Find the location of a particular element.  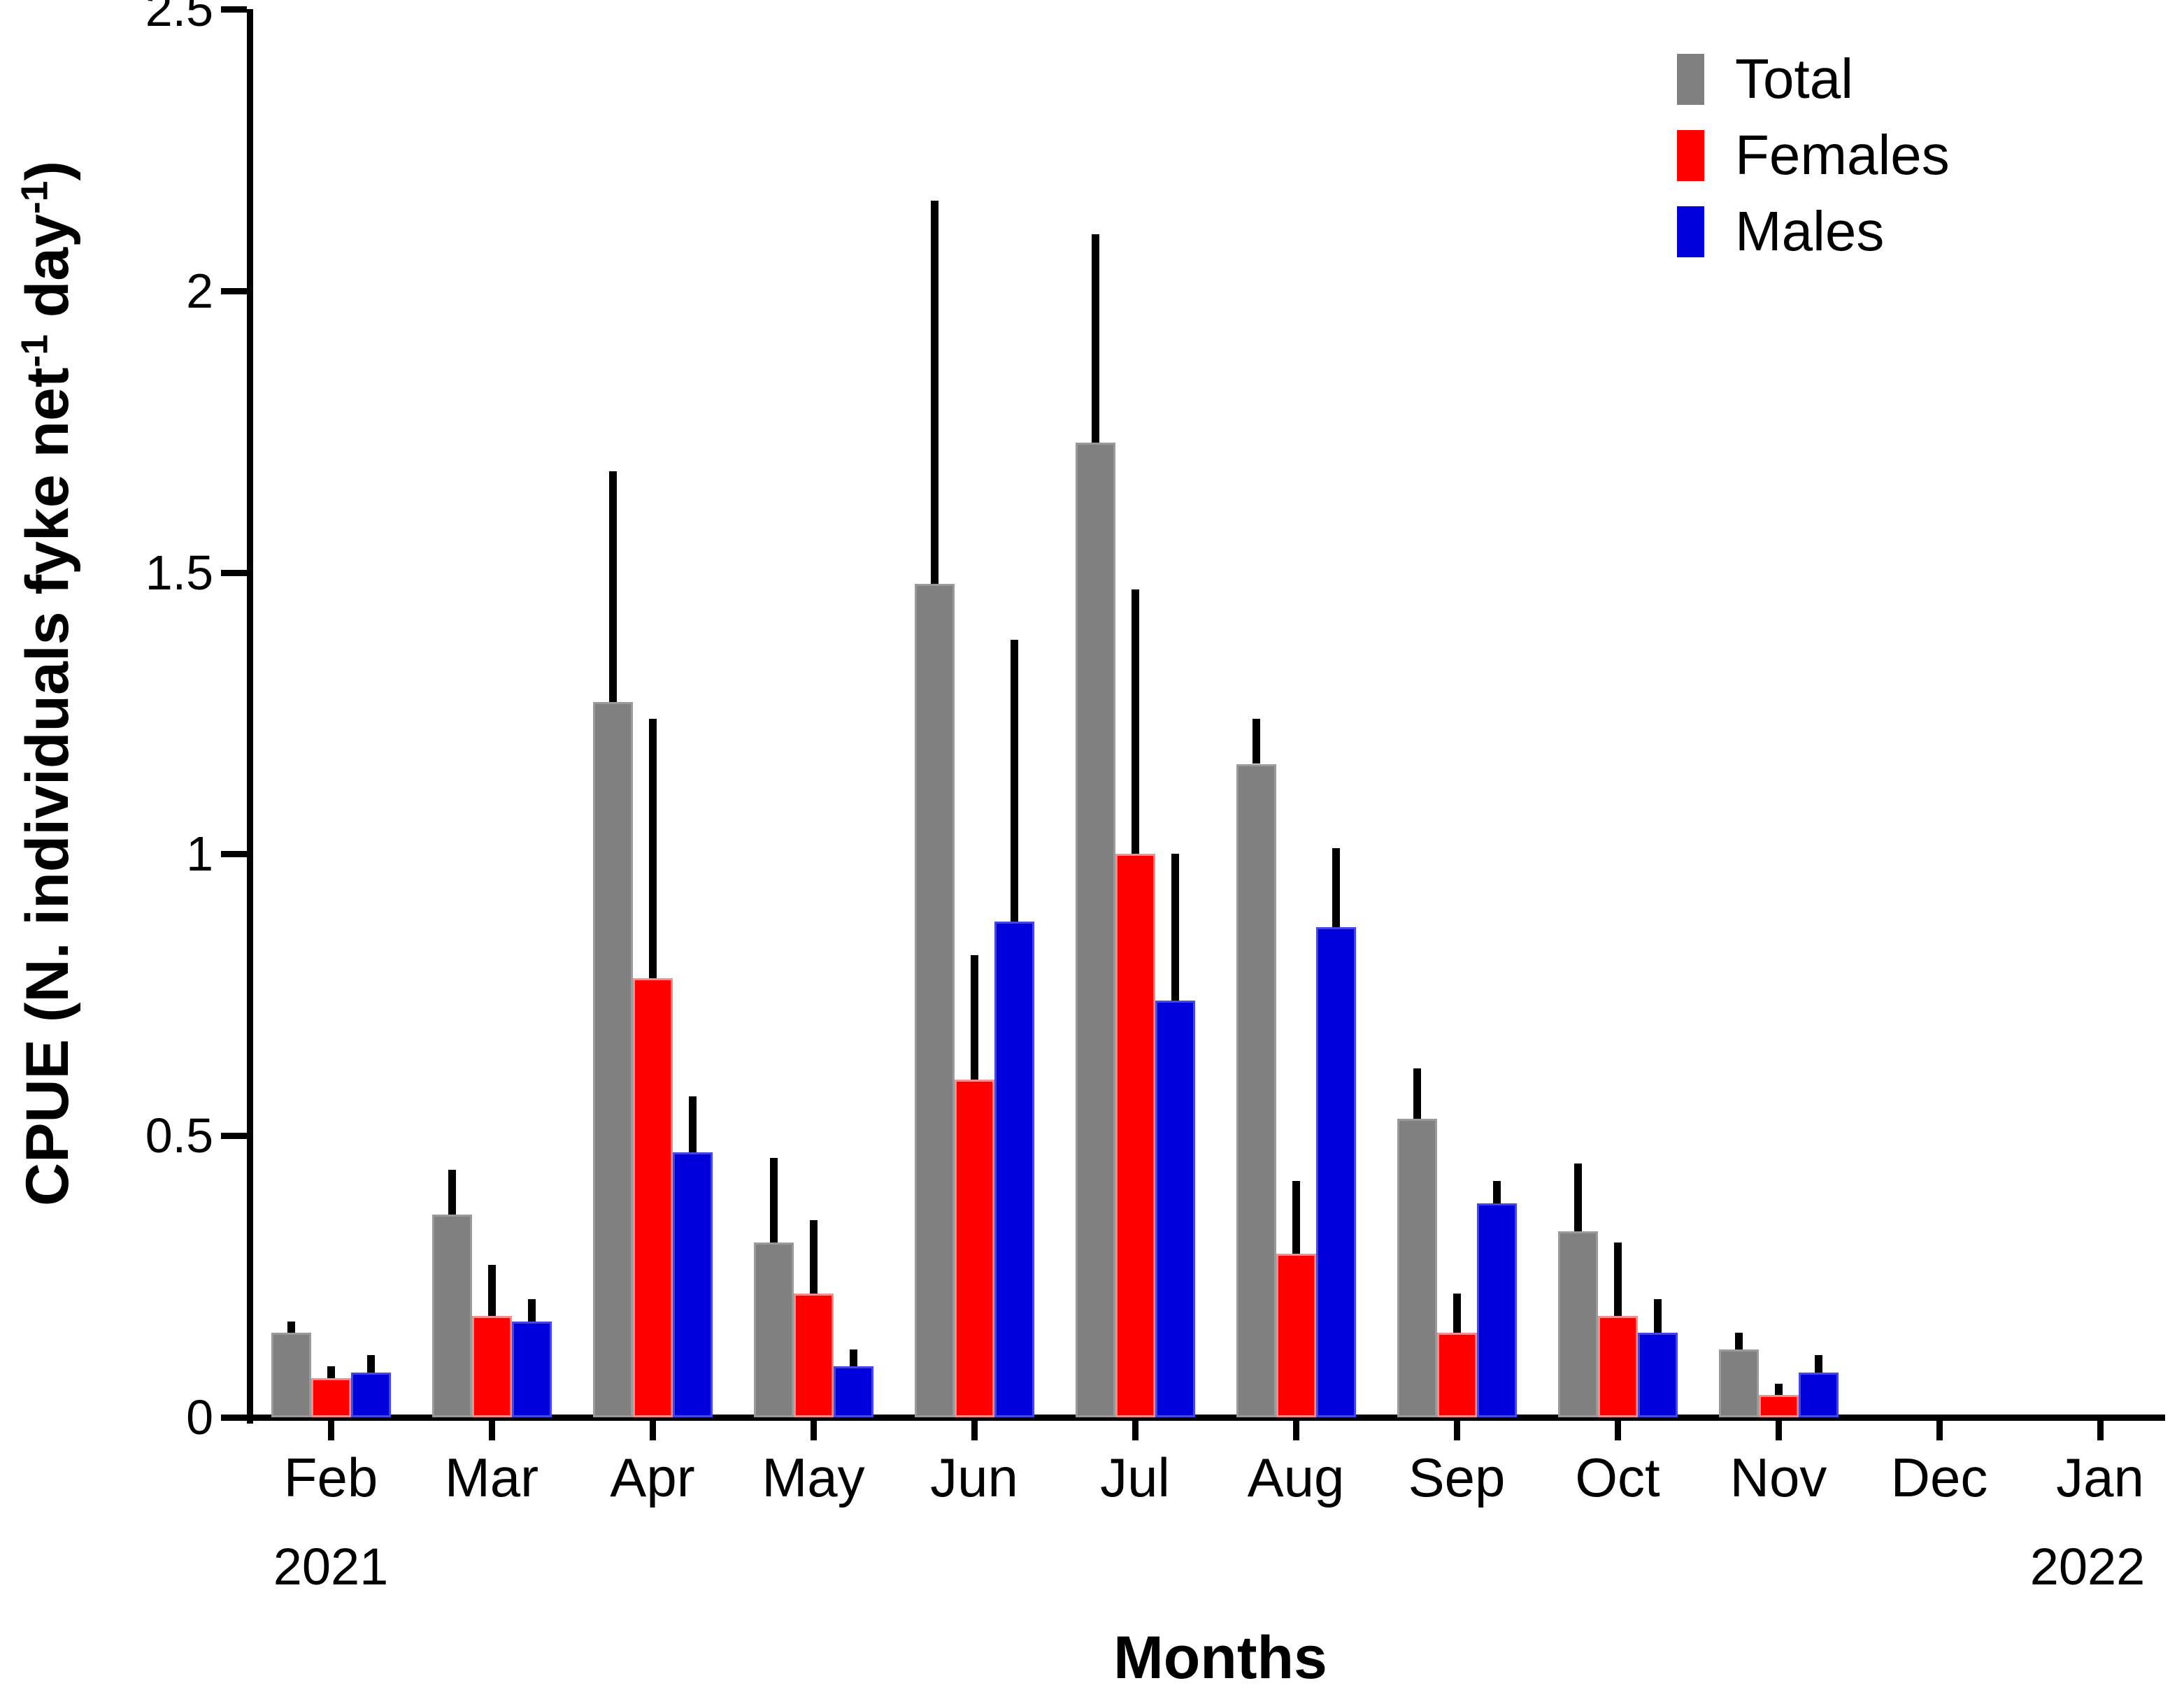

x-tick-label-aug: Aug is located at coordinates (1296, 1478).